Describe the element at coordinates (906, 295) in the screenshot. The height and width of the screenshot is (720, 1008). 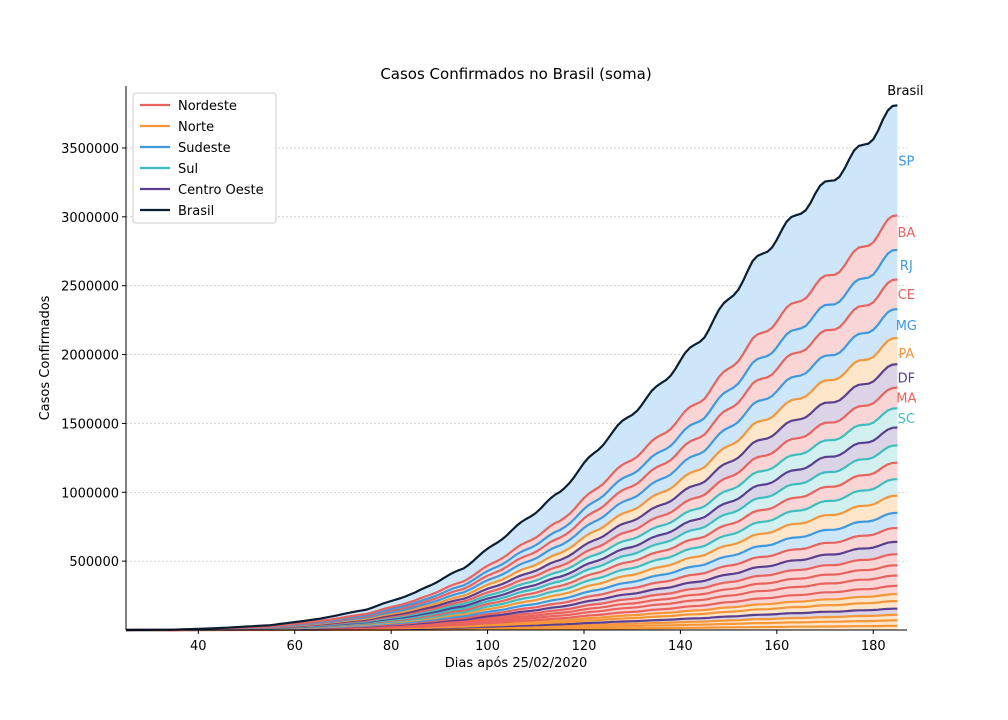
I see `end-label-ce: CE` at that location.